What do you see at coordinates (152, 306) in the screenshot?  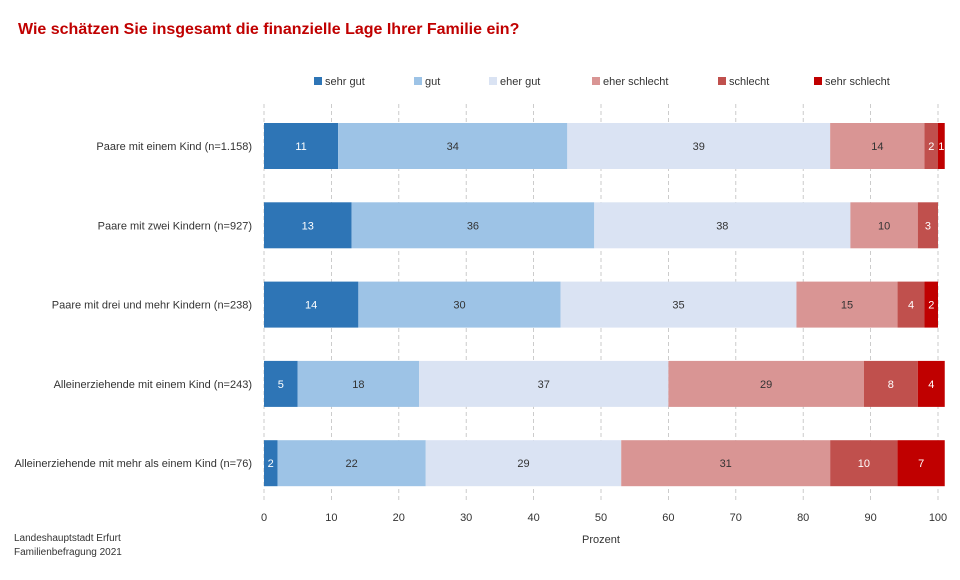 I see `category-label: Paare mit drei und mehr Kindern (n=238)` at bounding box center [152, 306].